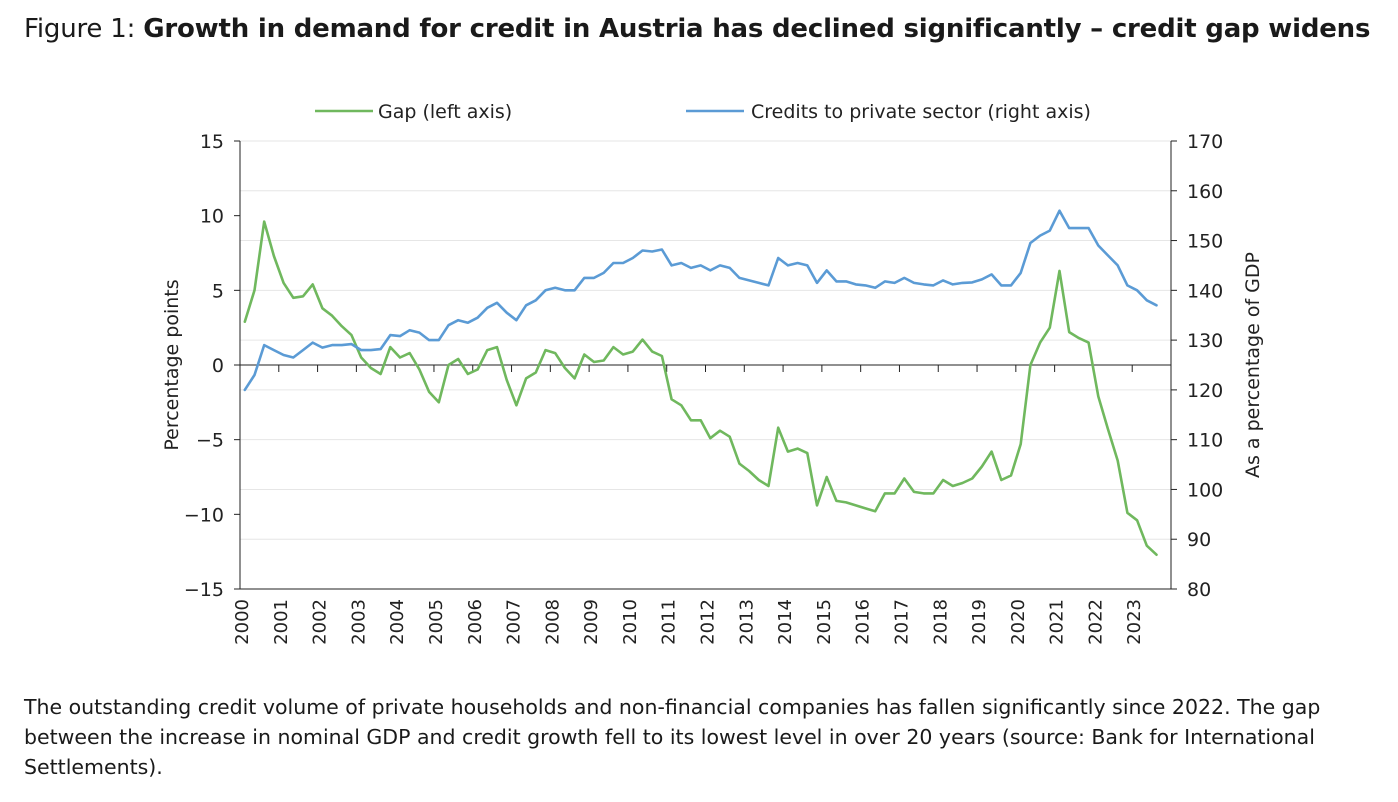  What do you see at coordinates (1205, 291) in the screenshot?
I see `y-right-tick-label: 140` at bounding box center [1205, 291].